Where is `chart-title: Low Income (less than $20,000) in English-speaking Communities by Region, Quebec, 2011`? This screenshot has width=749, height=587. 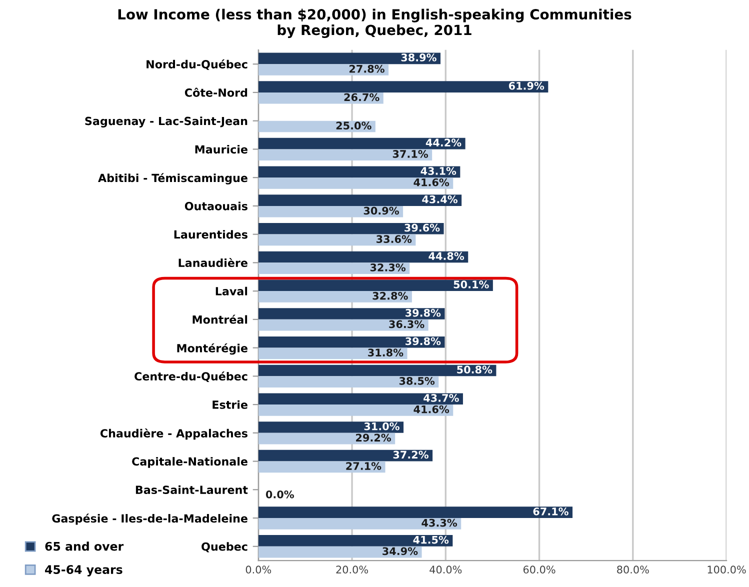 chart-title: Low Income (less than $20,000) in English-speaking Communities by Region, Quebec, 2011 is located at coordinates (375, 23).